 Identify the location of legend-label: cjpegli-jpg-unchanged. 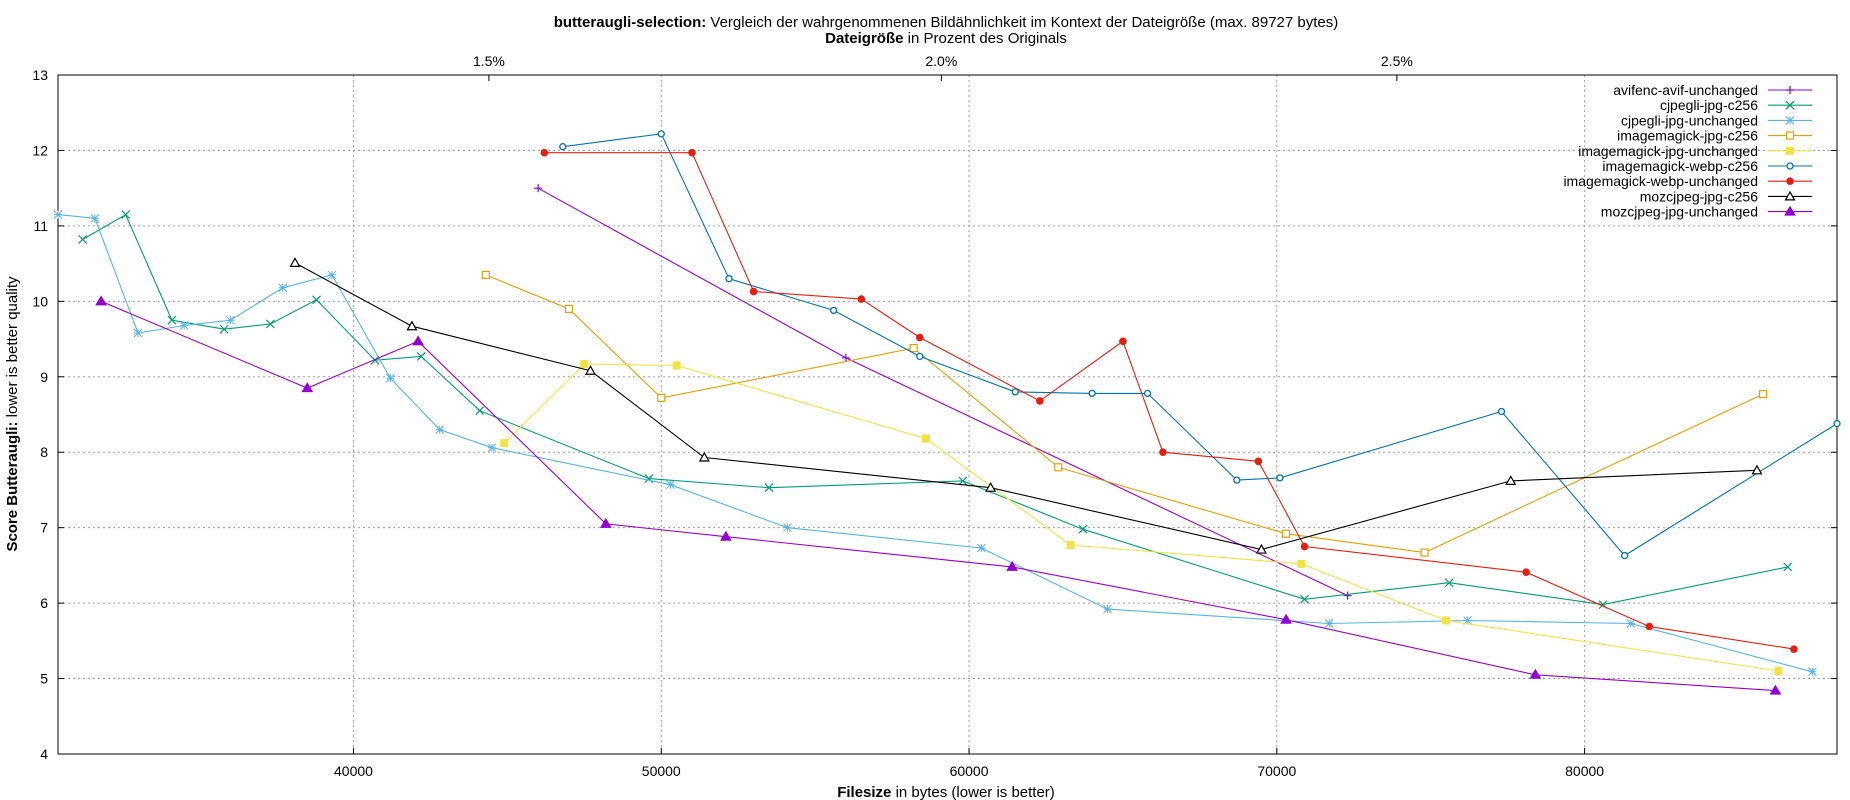
(1689, 120).